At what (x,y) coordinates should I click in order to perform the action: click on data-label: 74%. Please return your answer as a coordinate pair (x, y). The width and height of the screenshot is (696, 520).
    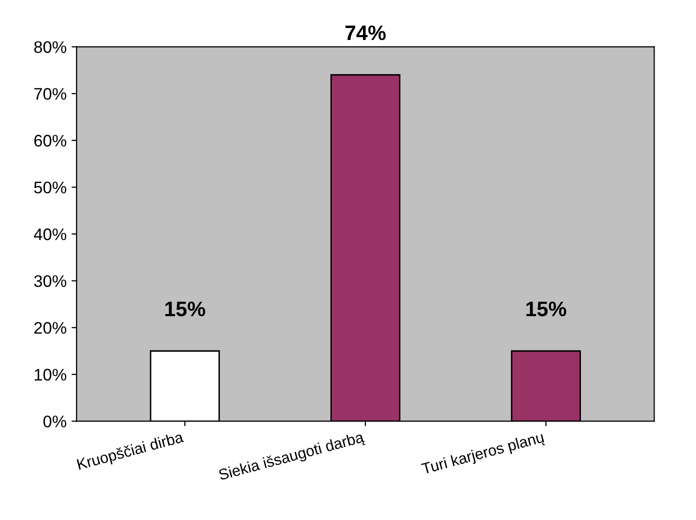
    Looking at the image, I should click on (365, 33).